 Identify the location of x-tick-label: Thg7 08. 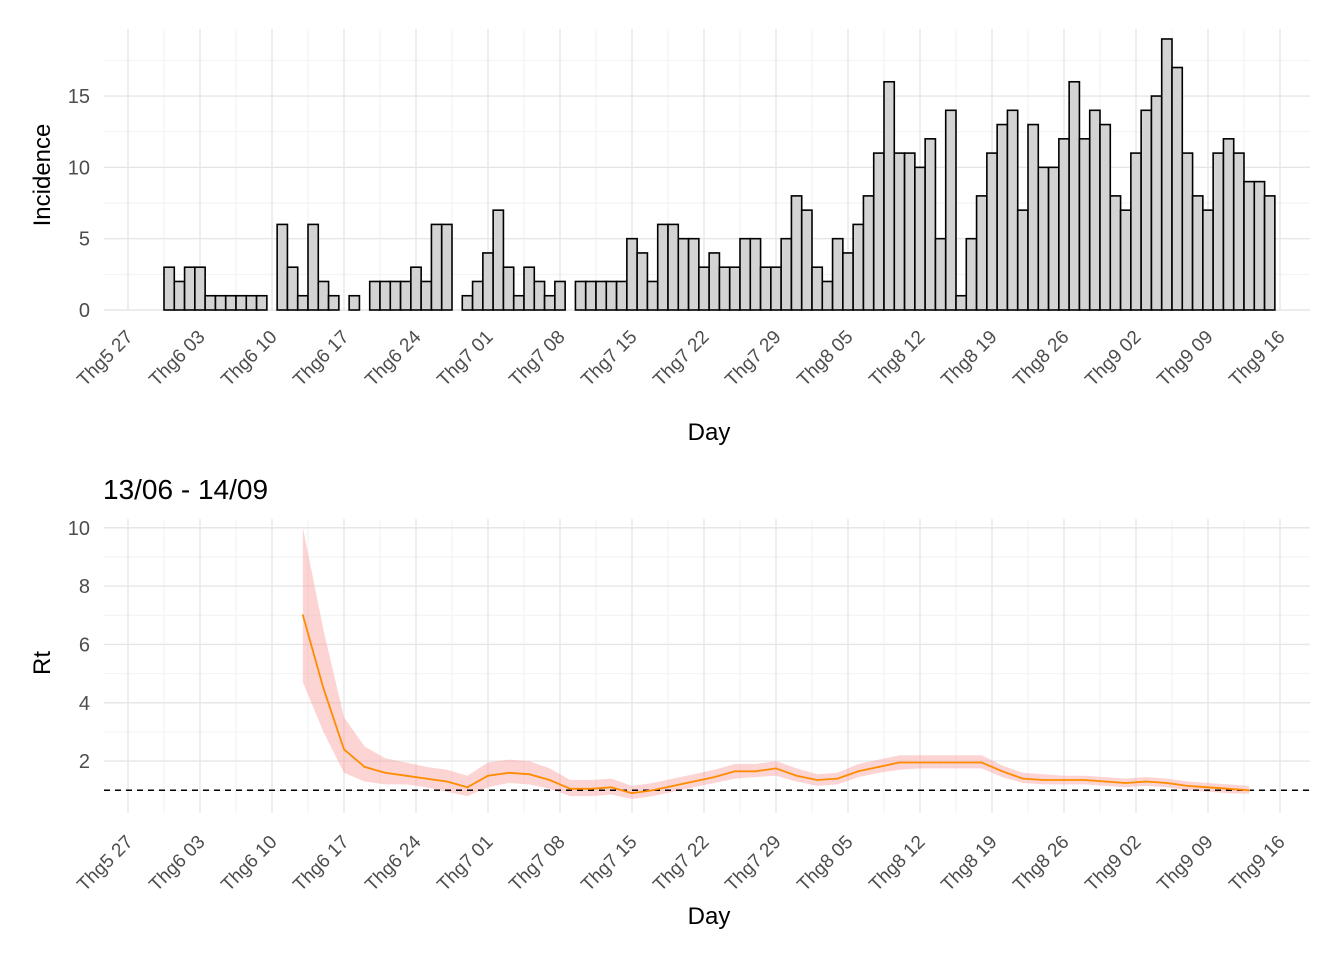
(537, 359).